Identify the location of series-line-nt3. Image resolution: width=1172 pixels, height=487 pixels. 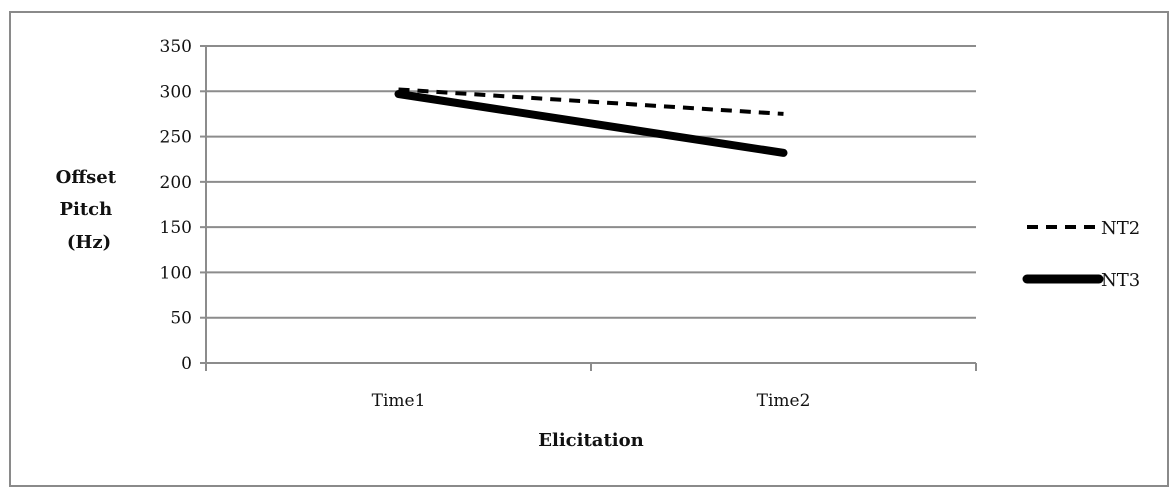
(591, 123).